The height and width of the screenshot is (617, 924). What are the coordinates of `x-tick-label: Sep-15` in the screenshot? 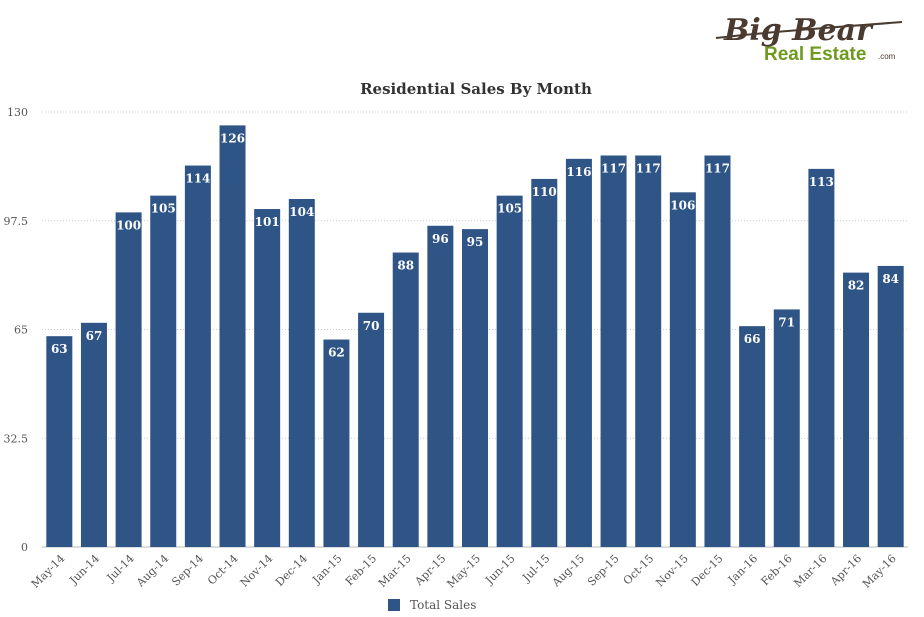 It's located at (603, 570).